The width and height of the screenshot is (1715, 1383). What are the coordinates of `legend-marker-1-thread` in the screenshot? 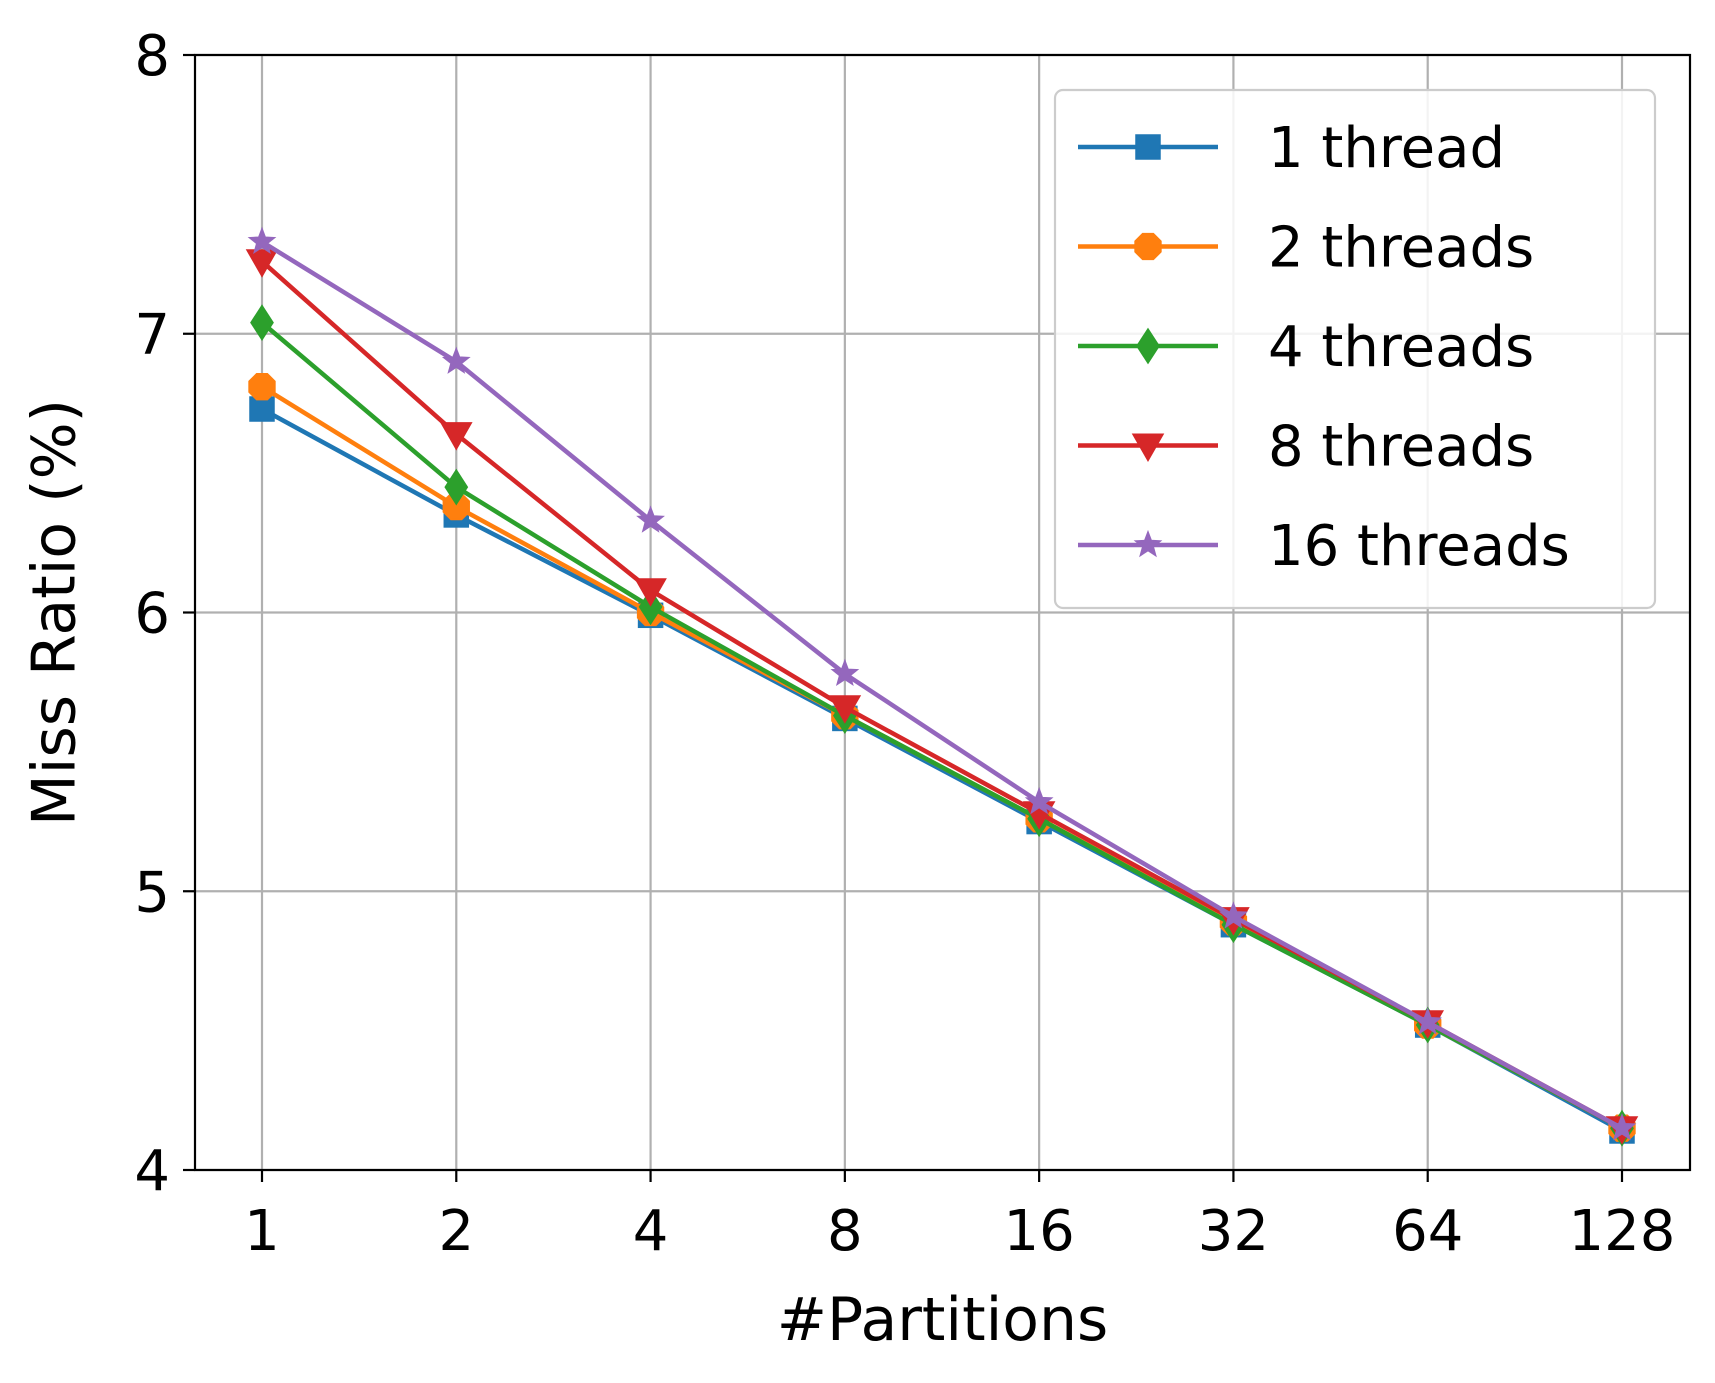 It's located at (1148, 147).